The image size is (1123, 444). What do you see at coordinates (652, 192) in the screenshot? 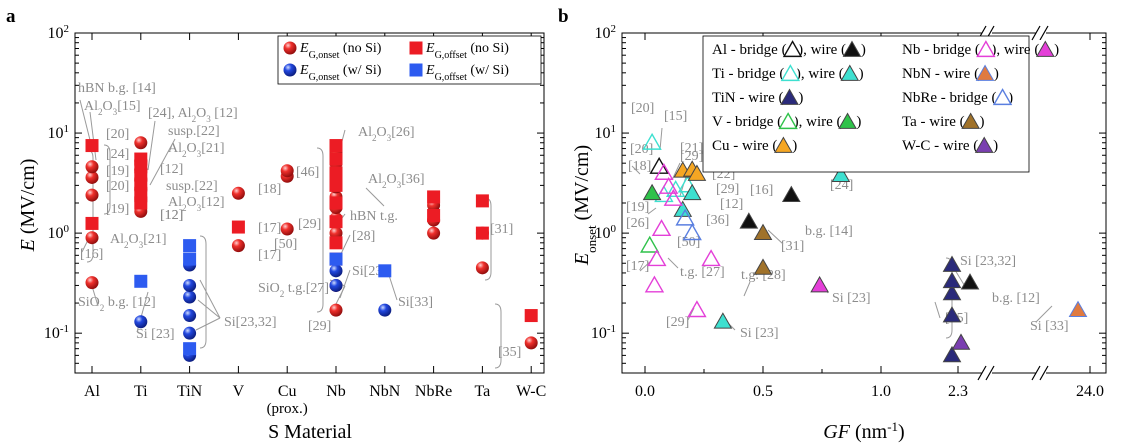
I see `panel-b-point-v-wire` at bounding box center [652, 192].